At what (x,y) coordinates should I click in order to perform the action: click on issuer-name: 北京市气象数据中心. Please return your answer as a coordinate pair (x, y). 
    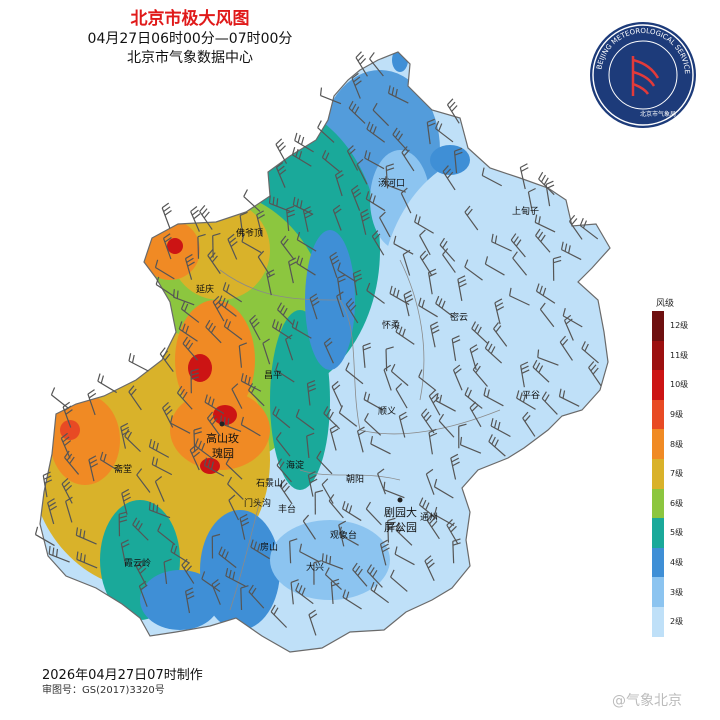
    Looking at the image, I should click on (190, 58).